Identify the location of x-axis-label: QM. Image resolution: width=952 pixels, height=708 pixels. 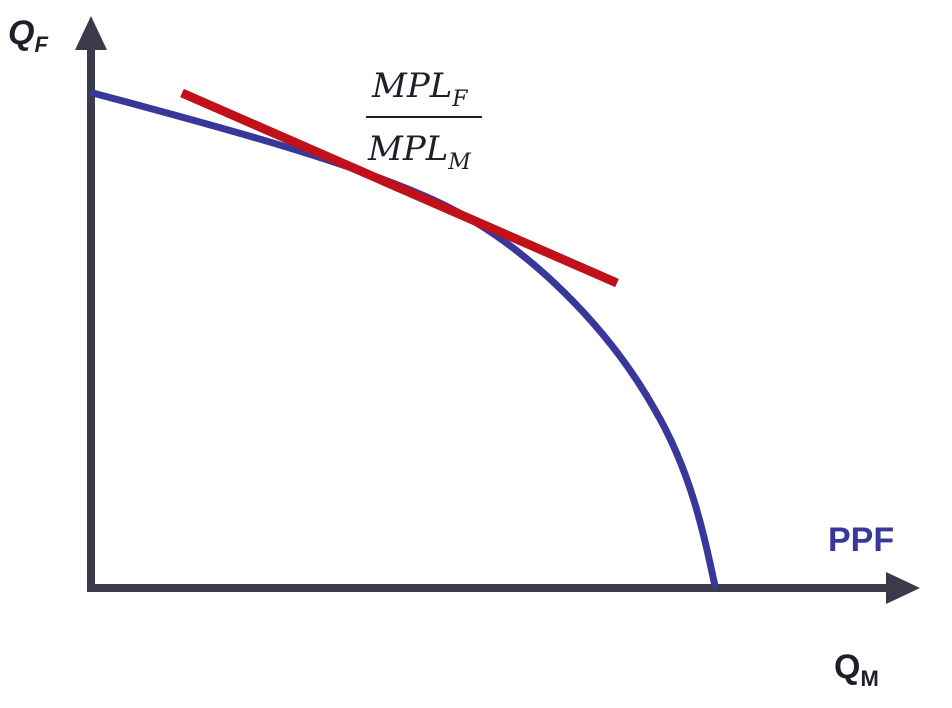
(856, 669).